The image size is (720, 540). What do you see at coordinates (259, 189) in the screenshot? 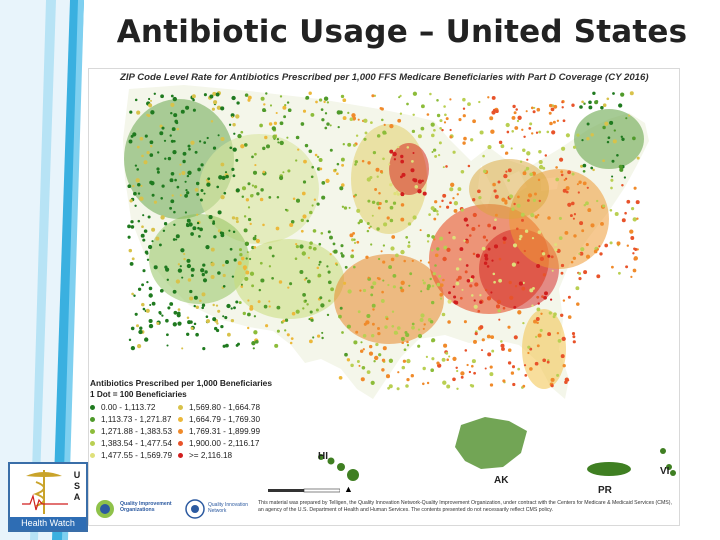
I see `region-mountain` at bounding box center [259, 189].